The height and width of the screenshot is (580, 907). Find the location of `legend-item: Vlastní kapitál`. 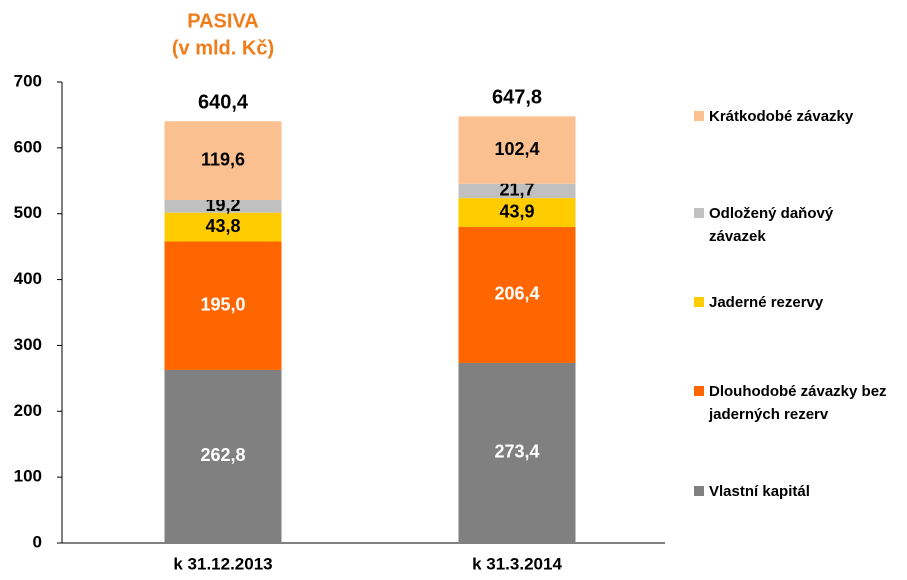

legend-item: Vlastní kapitál is located at coordinates (794, 491).